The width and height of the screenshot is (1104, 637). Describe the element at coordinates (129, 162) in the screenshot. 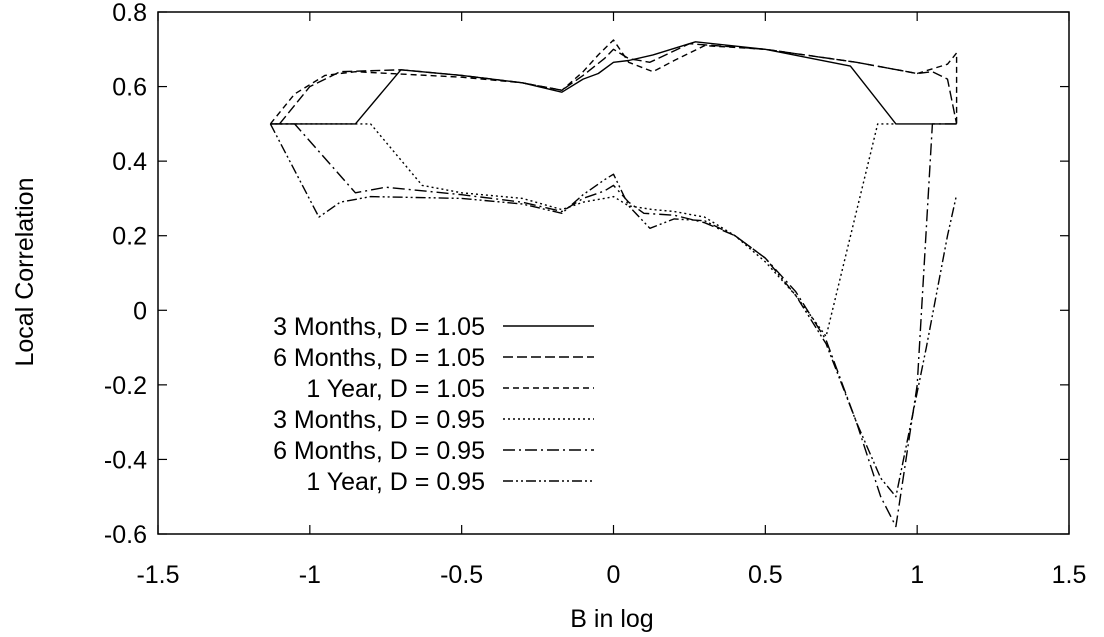

I see `y-tick-label: 0.4` at that location.